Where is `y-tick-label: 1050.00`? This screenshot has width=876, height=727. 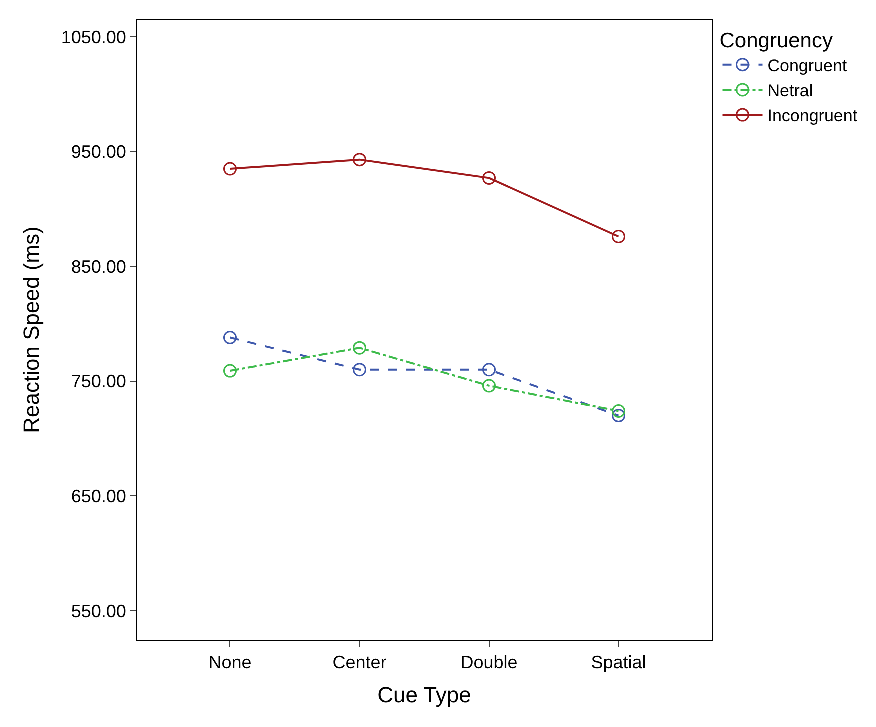
y-tick-label: 1050.00 is located at coordinates (93, 37).